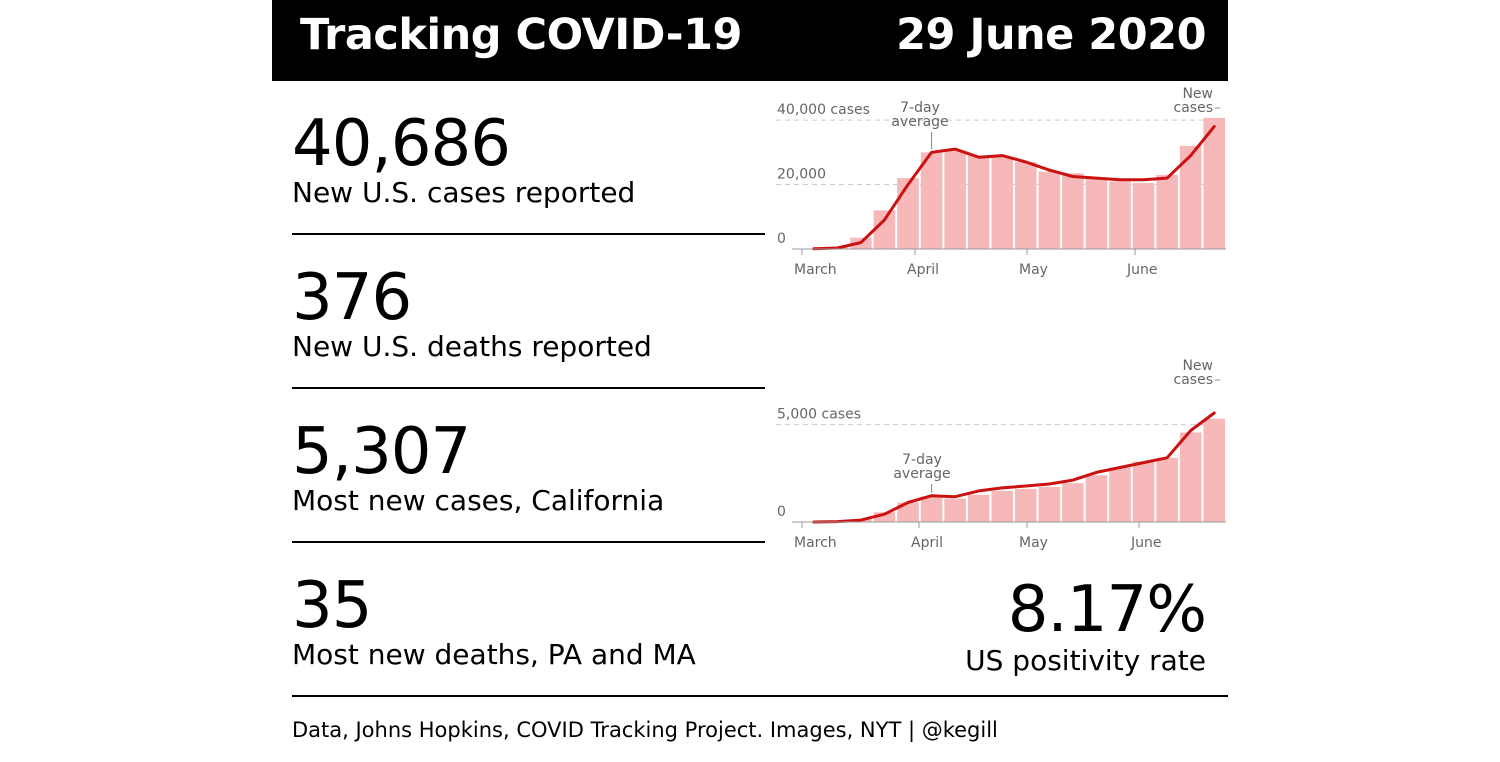  Describe the element at coordinates (464, 192) in the screenshot. I see `stat-label: New U.S. cases reported` at that location.